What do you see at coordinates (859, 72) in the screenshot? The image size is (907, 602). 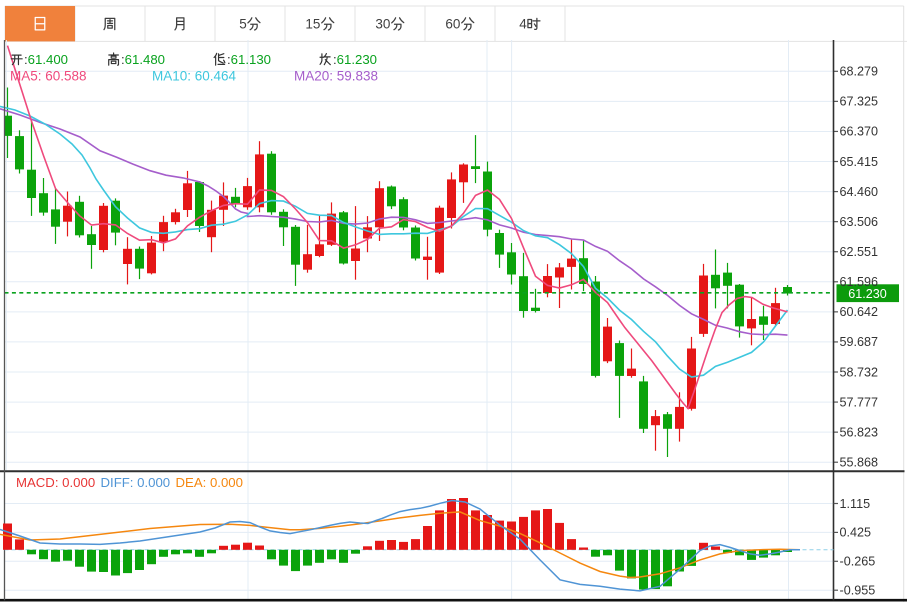 I see `svg-text: 68.279` at bounding box center [859, 72].